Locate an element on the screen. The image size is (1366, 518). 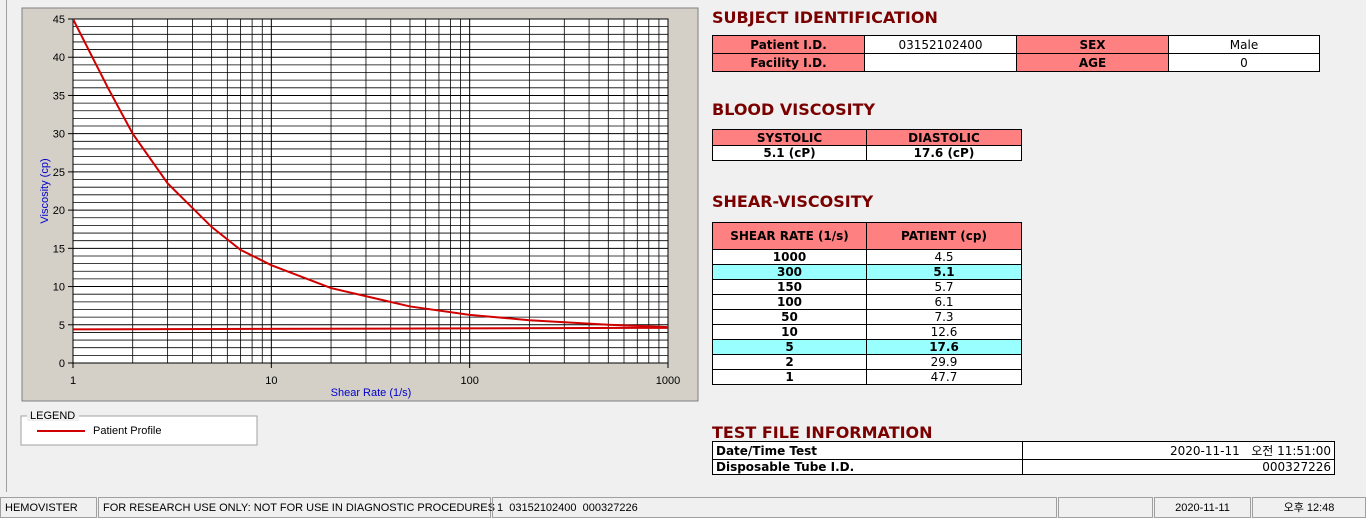
label: AGE is located at coordinates (1092, 62).